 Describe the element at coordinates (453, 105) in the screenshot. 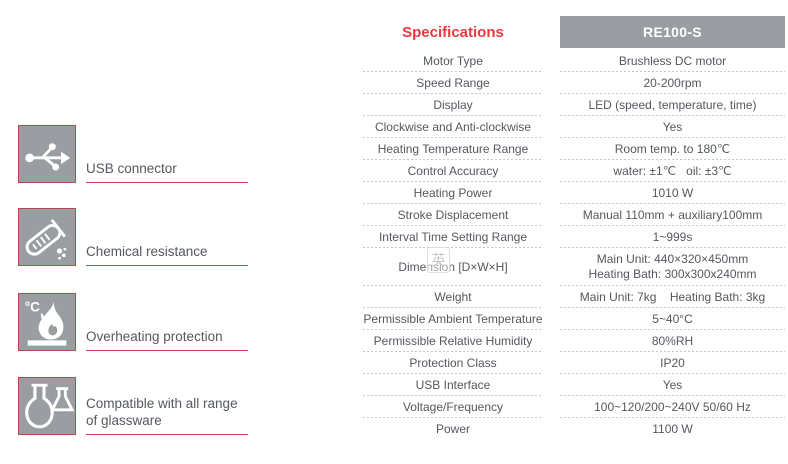

I see `spec-label: Display` at that location.